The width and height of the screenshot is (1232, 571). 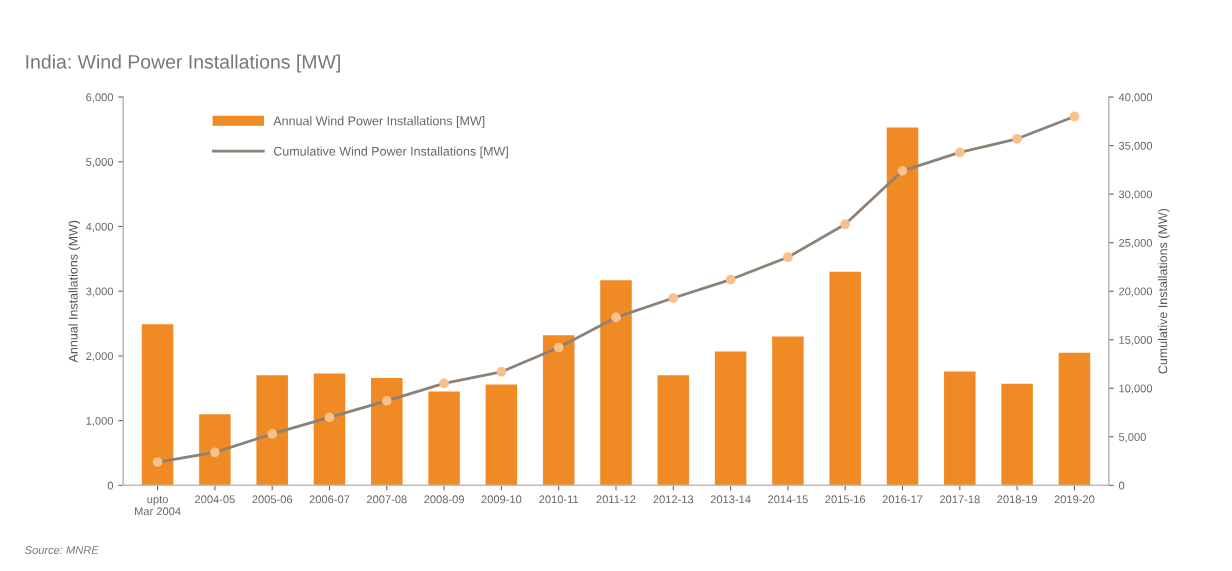 What do you see at coordinates (100, 292) in the screenshot?
I see `y-tick-label: 3,000` at bounding box center [100, 292].